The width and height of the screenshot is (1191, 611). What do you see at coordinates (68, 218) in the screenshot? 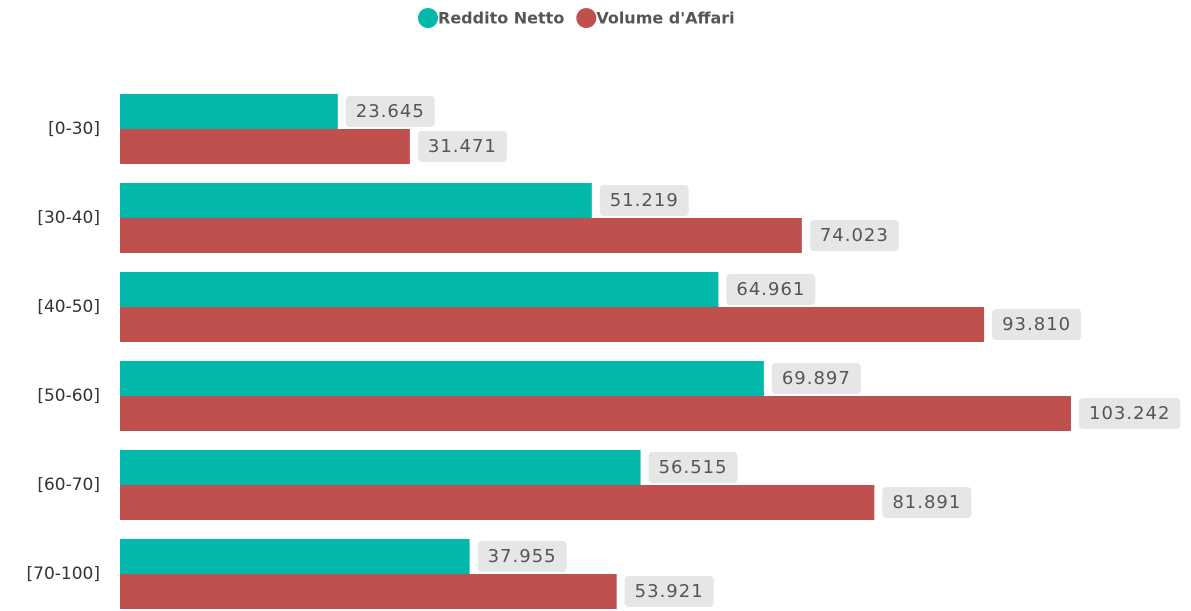
I see `category-label: [30-40]` at bounding box center [68, 218].